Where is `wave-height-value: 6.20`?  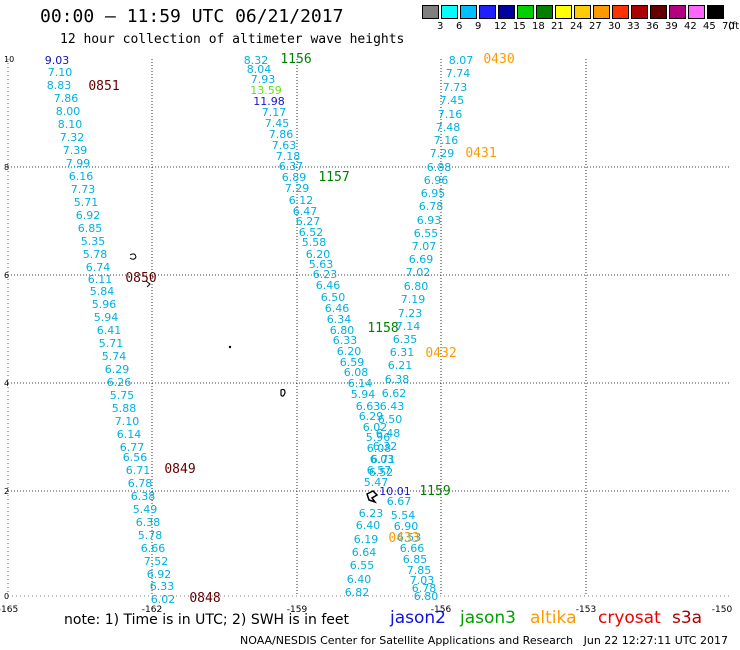 wave-height-value: 6.20 is located at coordinates (318, 254).